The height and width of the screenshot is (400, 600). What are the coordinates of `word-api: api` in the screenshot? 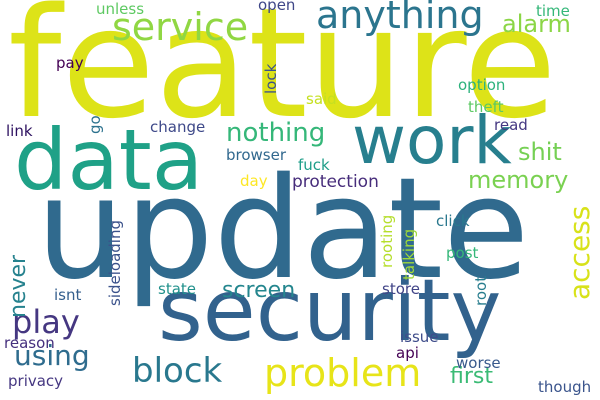 It's located at (407, 353).